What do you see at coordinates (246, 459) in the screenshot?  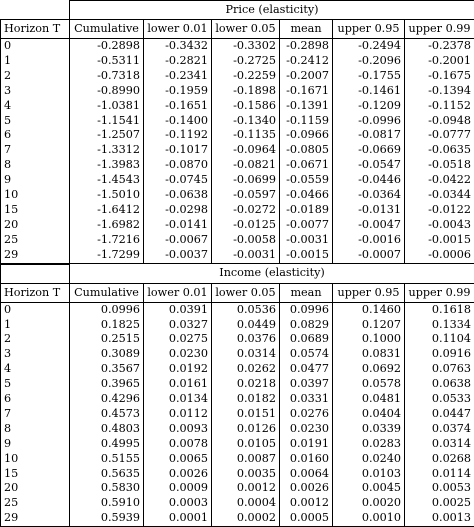 I see `cell-lower-005: 0.0087` at bounding box center [246, 459].